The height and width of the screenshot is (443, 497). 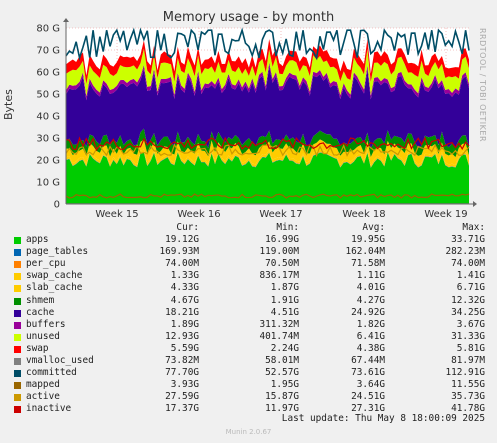 What do you see at coordinates (368, 264) in the screenshot?
I see `legend-avg: 71.58M` at bounding box center [368, 264].